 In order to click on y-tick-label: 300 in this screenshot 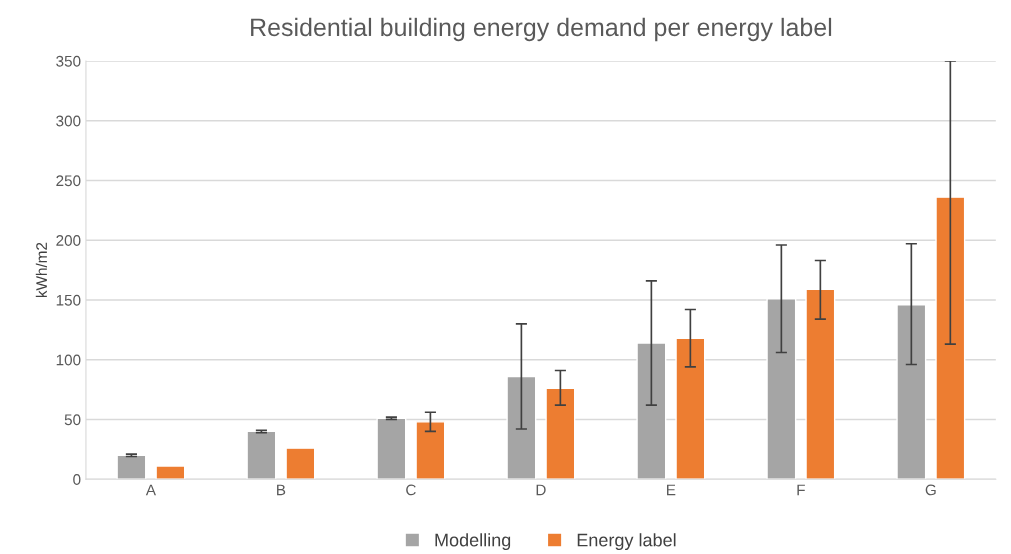, I will do `click(68, 121)`.